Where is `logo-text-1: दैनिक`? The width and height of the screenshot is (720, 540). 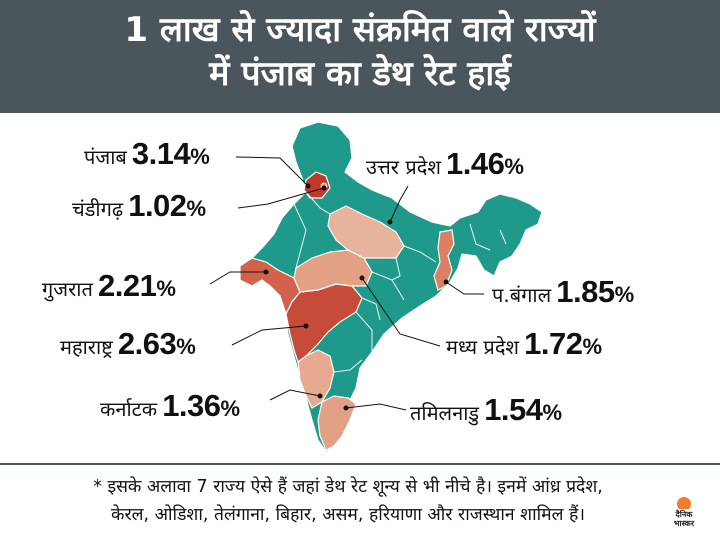 logo-text-1: दैनिक is located at coordinates (684, 514).